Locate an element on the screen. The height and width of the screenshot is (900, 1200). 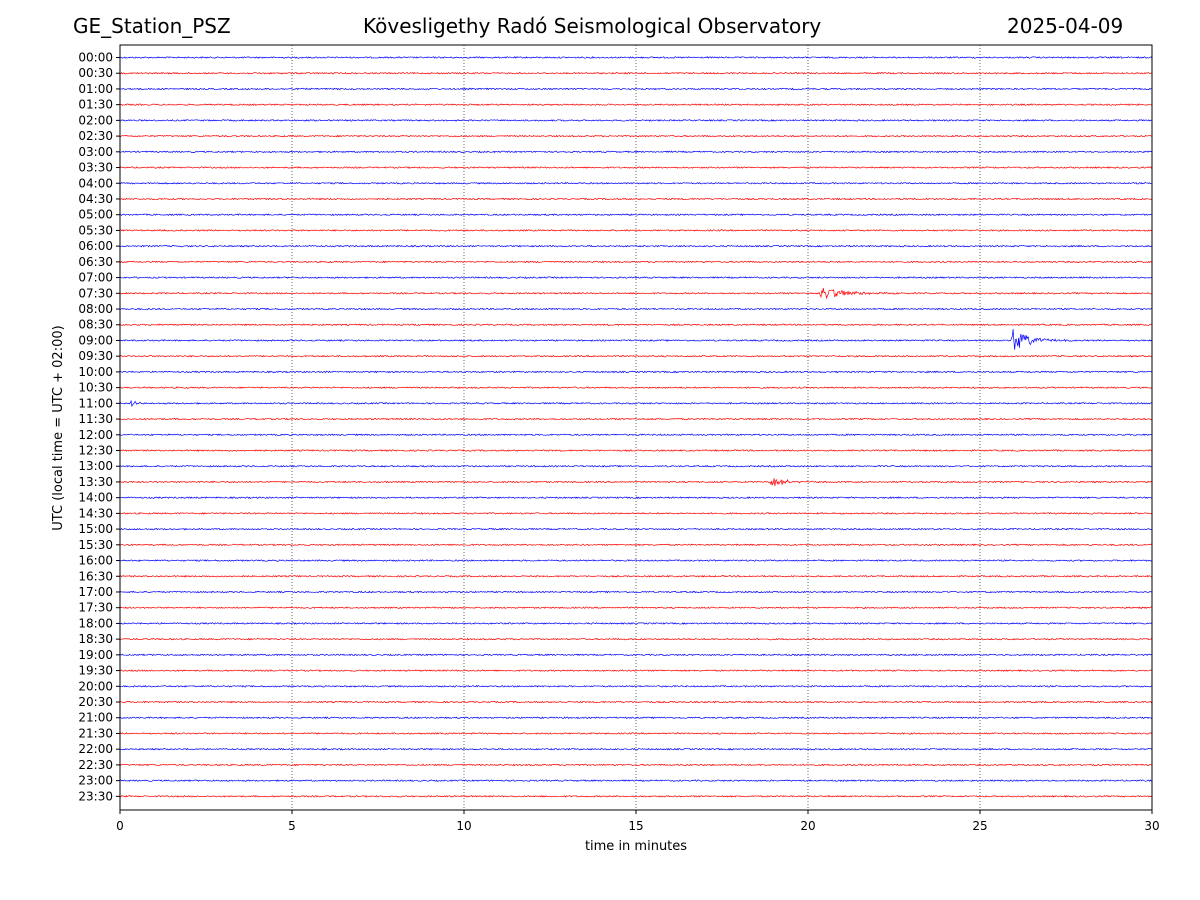
chart-date: 2025-04-09 is located at coordinates (1065, 26).